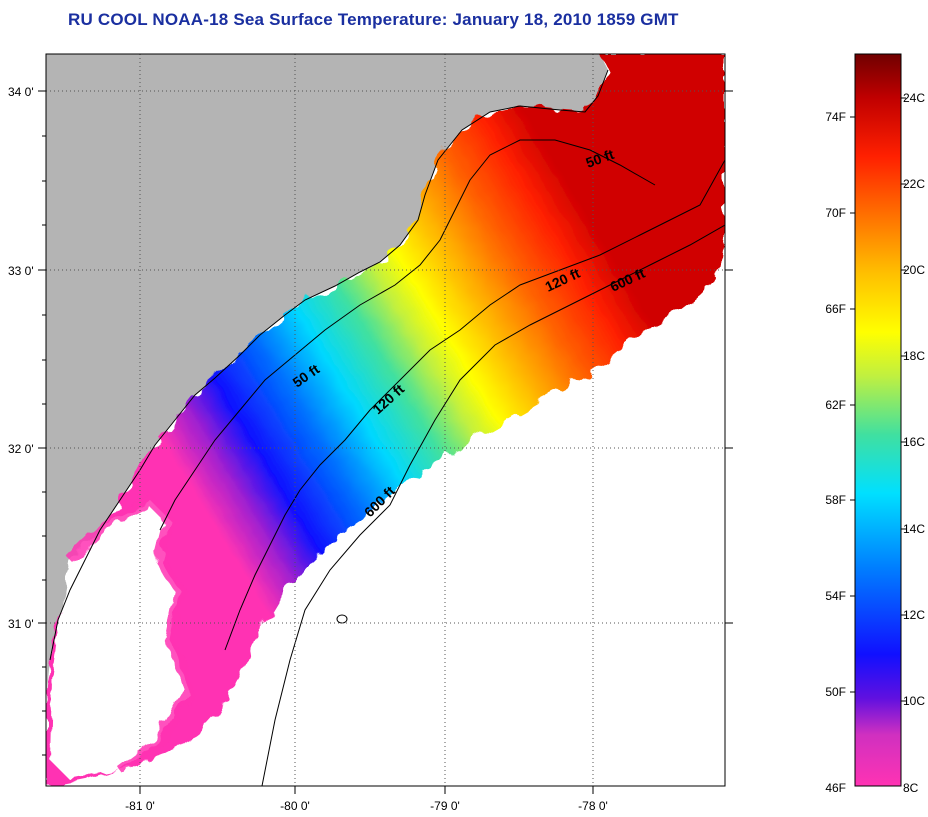  What do you see at coordinates (878, 420) in the screenshot?
I see `color-scale-bar` at bounding box center [878, 420].